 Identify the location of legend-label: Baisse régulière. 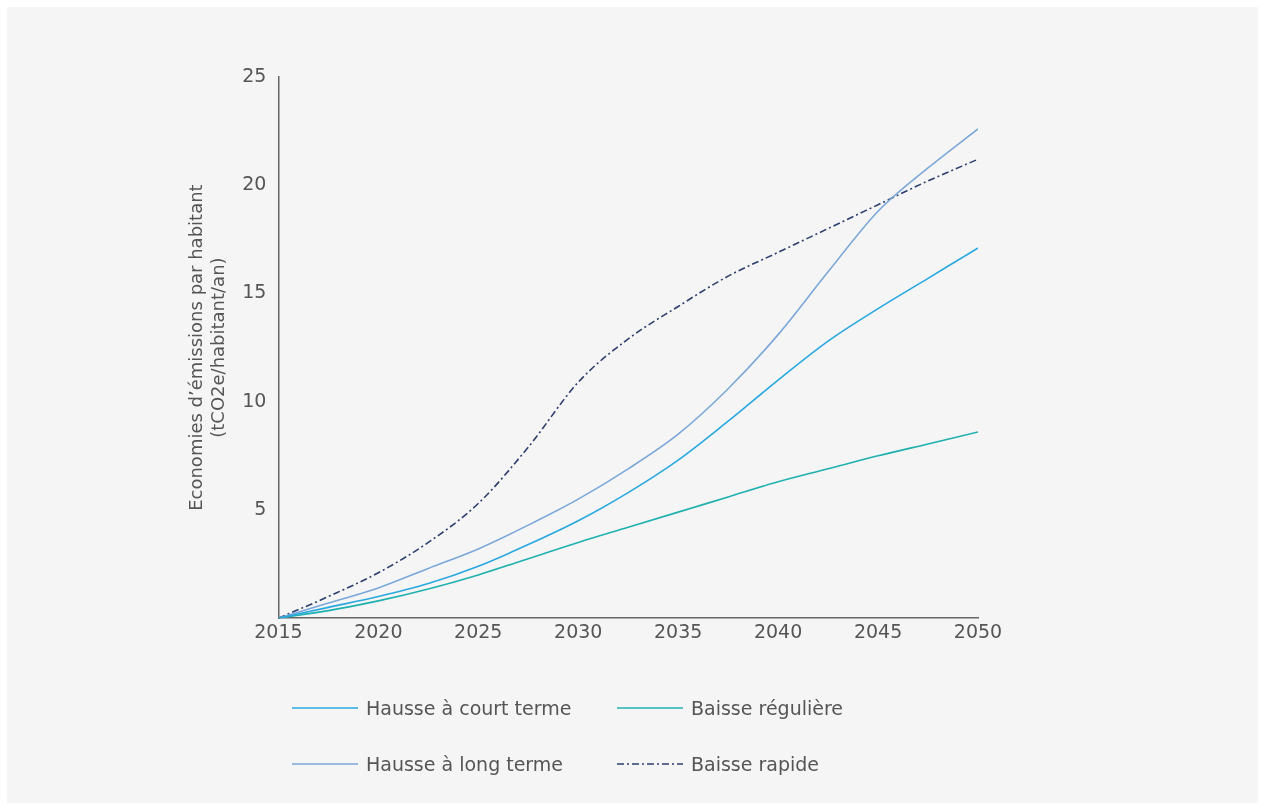
(767, 708).